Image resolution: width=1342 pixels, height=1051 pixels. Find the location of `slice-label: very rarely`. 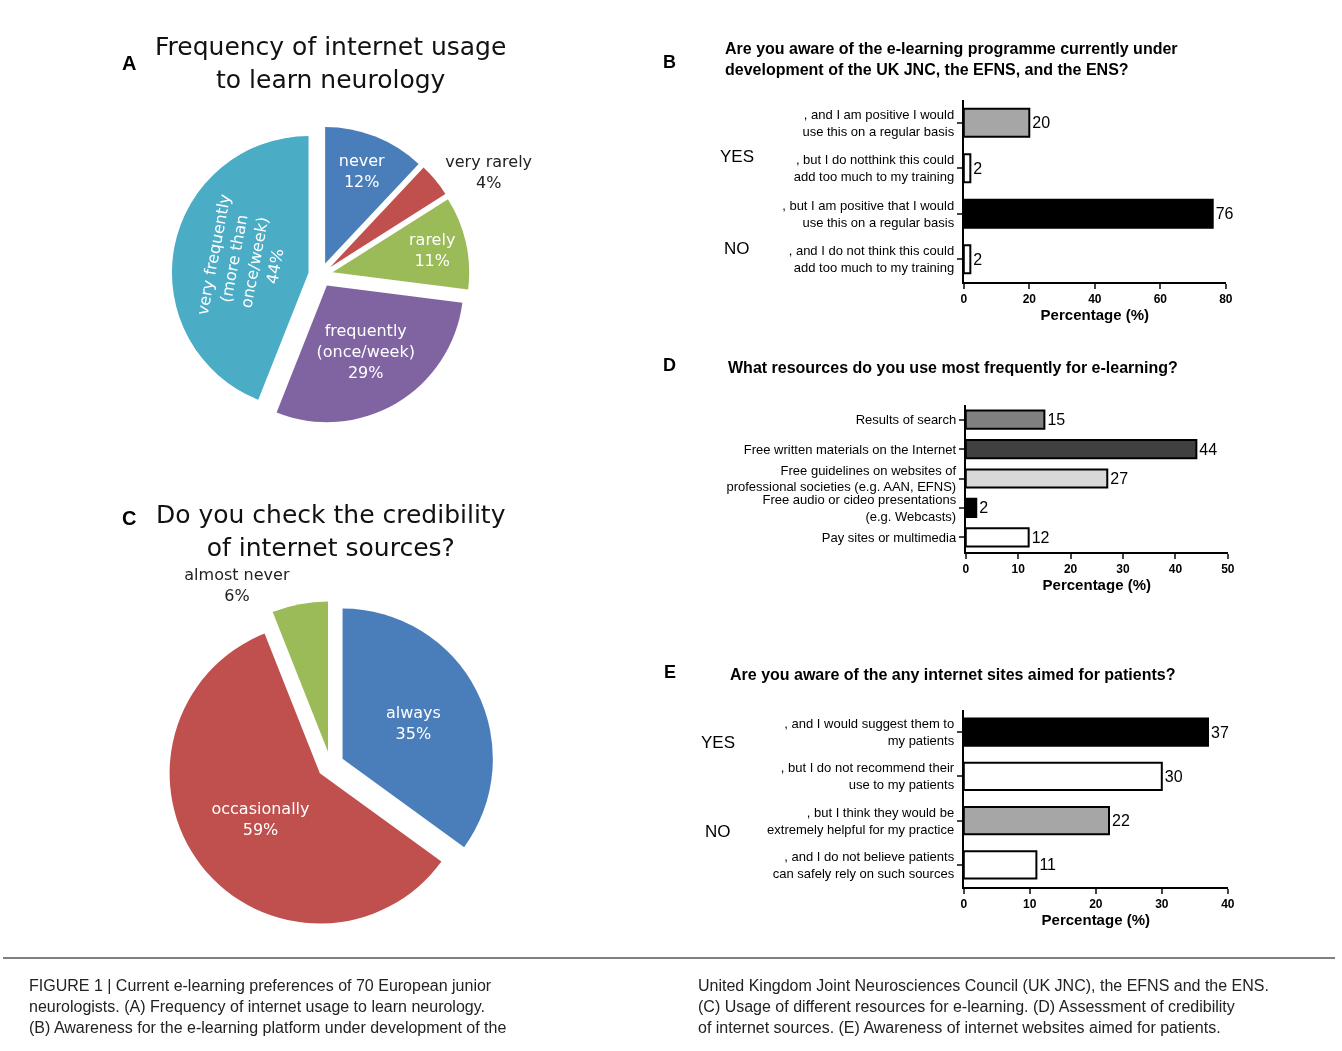

slice-label: very rarely is located at coordinates (489, 162).